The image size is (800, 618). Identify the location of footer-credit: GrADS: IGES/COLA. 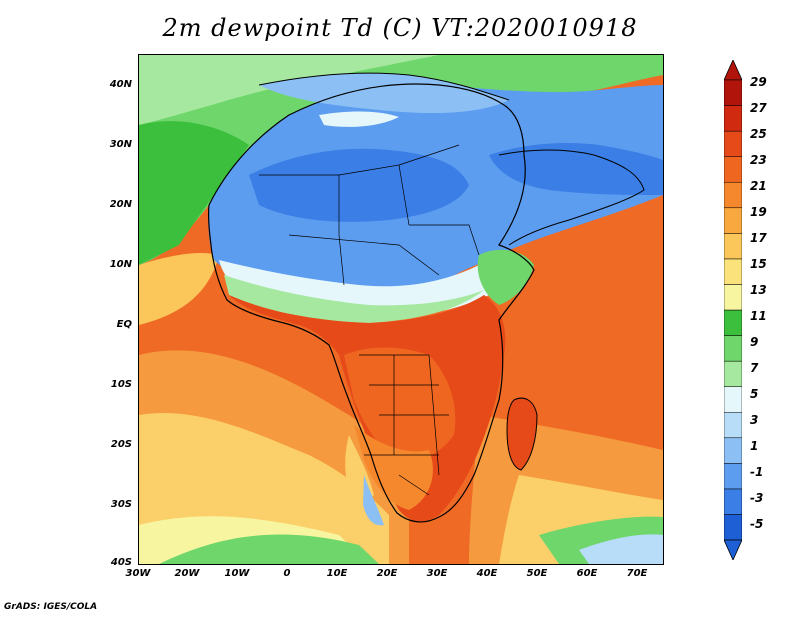
(51, 607).